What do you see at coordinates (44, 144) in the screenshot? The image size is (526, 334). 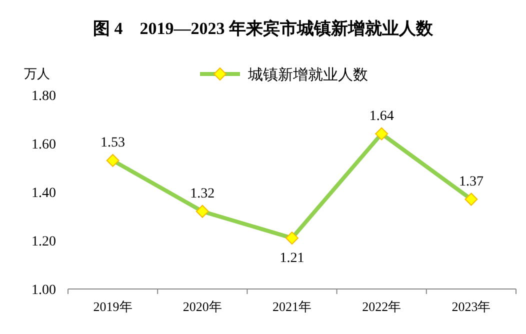 I see `y-tick-label: 1.60` at bounding box center [44, 144].